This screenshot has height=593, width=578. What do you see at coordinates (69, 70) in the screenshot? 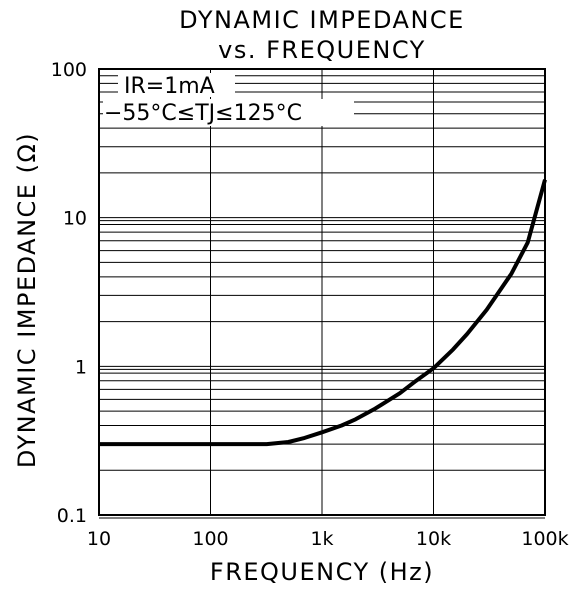
I see `y-tick-label: 100` at bounding box center [69, 70].